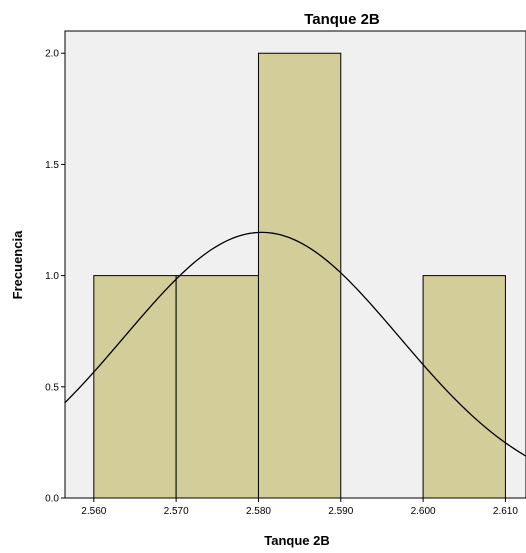 The width and height of the screenshot is (526, 553). Describe the element at coordinates (52, 276) in the screenshot. I see `y-tick-label: 1.0` at that location.